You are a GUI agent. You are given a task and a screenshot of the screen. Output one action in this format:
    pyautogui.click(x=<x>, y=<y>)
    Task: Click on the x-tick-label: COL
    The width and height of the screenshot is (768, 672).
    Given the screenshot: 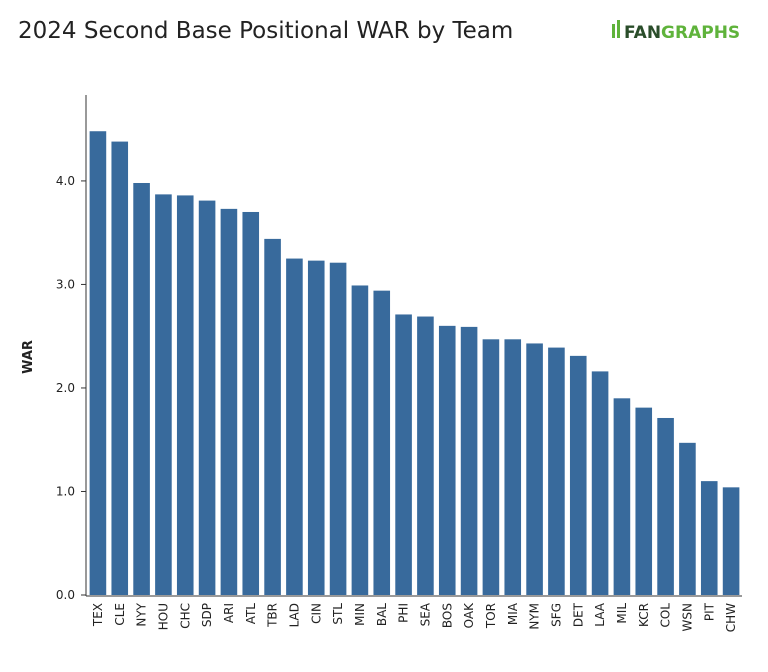 What is the action you would take?
    pyautogui.click(x=666, y=615)
    